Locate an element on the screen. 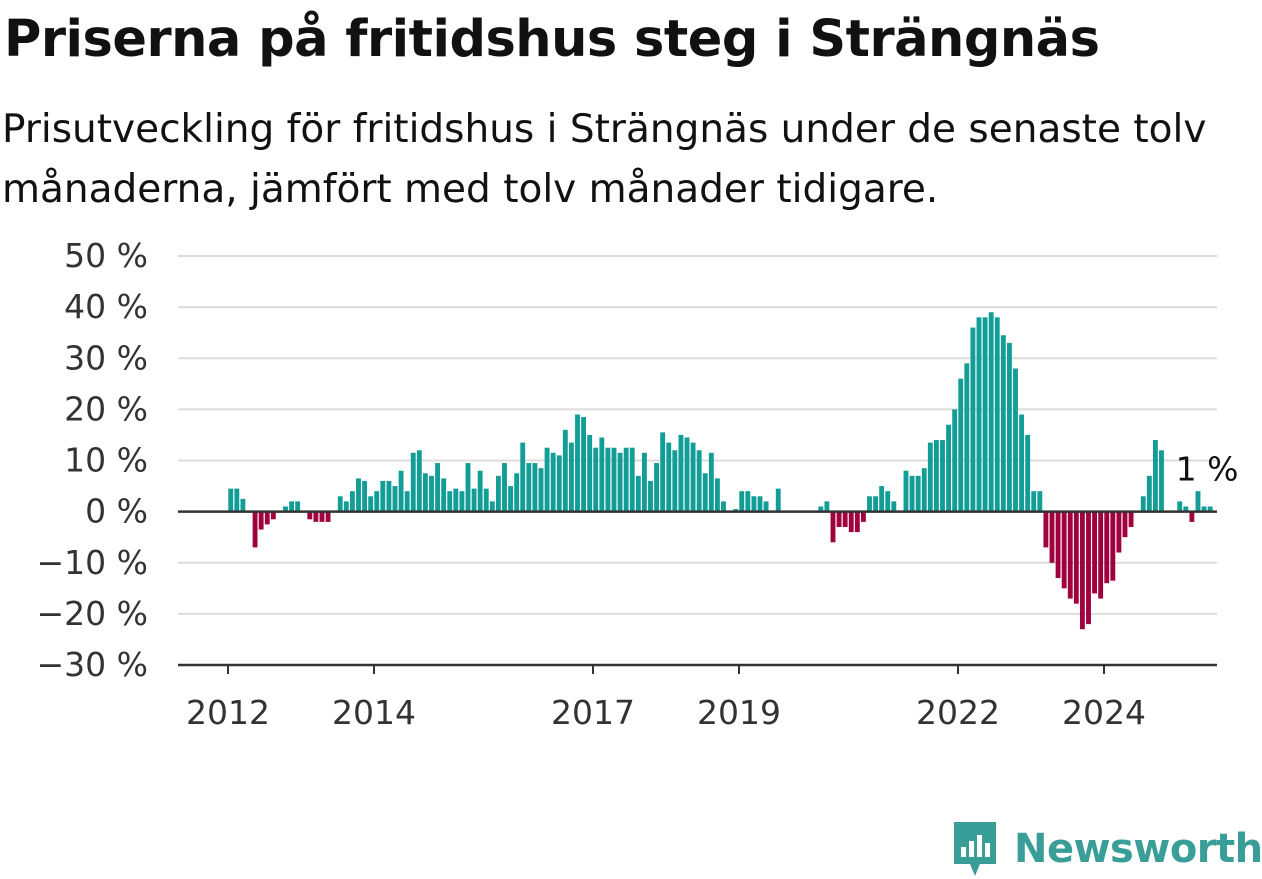  x-tick-label: 2017 is located at coordinates (593, 712).